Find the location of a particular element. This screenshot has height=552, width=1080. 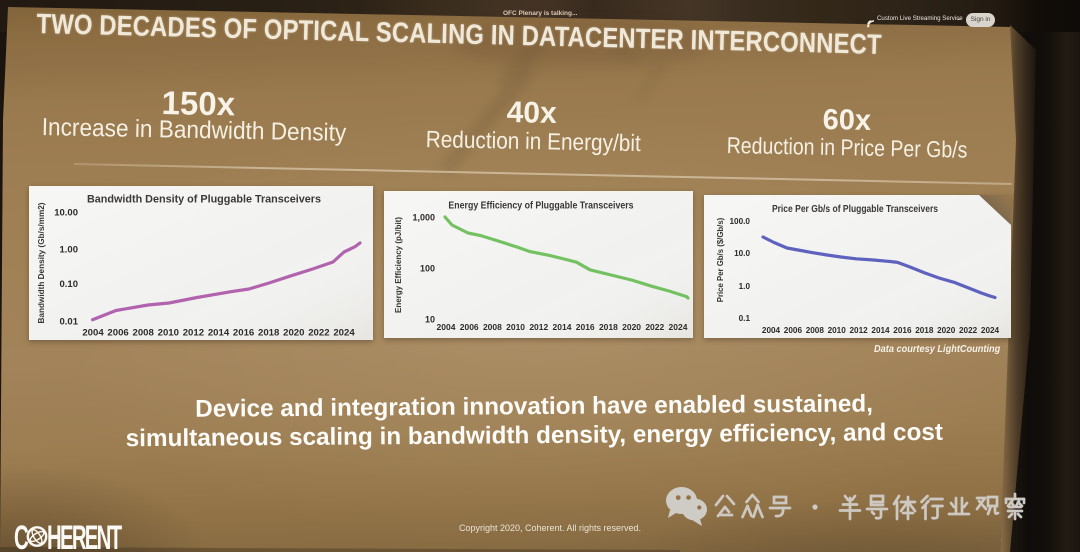

svg-text: C is located at coordinates (21, 536).